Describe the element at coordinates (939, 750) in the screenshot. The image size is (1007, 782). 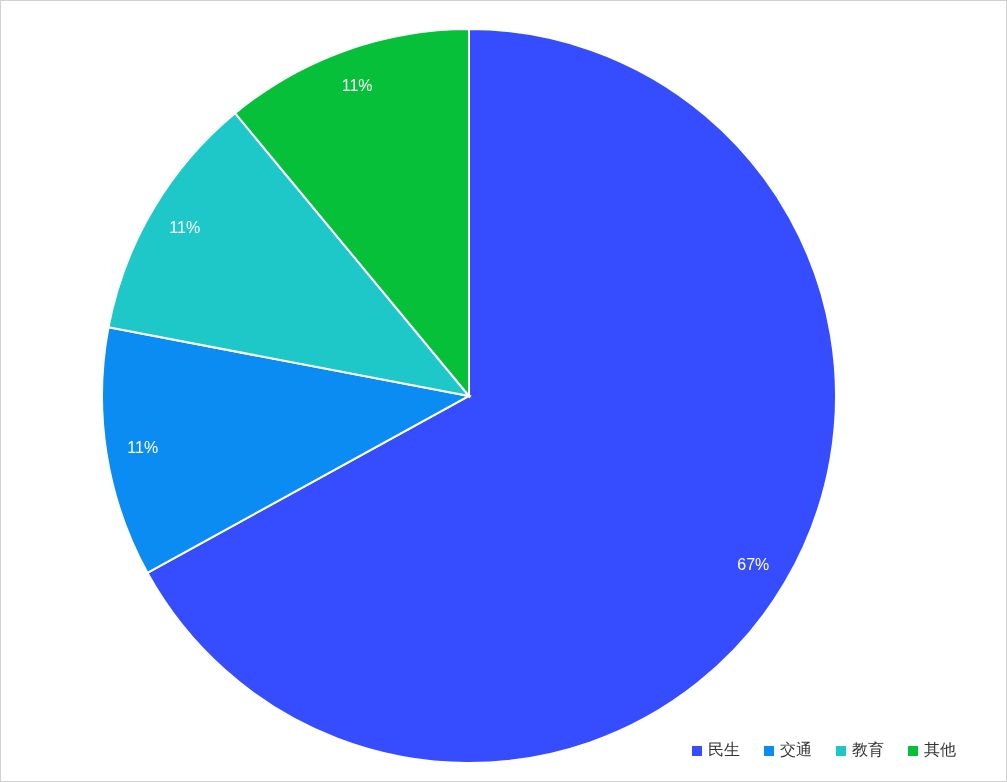
I see `legend-label: 其他` at that location.